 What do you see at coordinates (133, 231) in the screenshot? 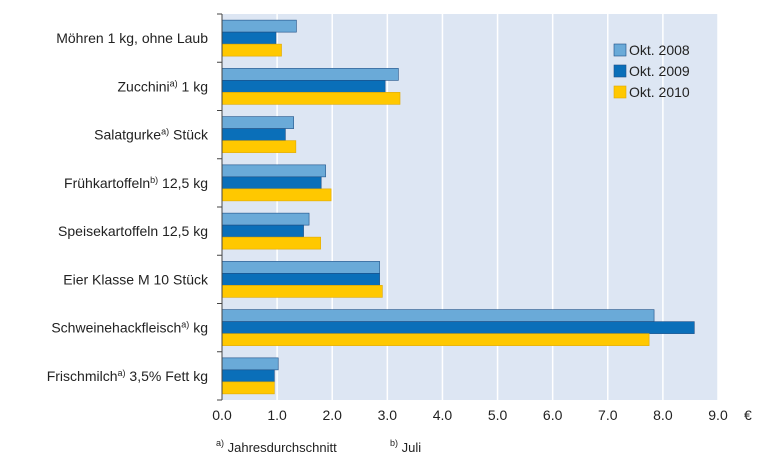
I see `category-label: Speisekartoffeln 12,5 kg` at bounding box center [133, 231].